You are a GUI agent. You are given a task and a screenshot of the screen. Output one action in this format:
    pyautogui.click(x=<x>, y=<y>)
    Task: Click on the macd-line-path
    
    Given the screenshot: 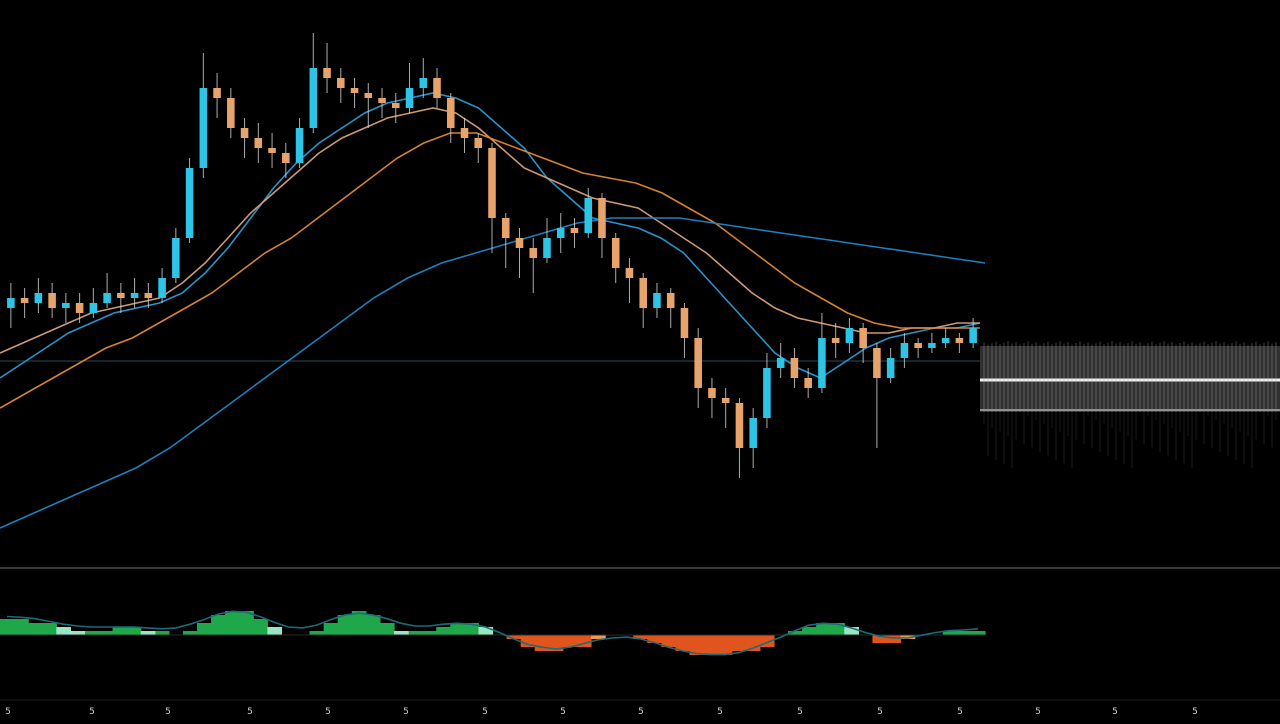 What is the action you would take?
    pyautogui.click(x=492, y=633)
    